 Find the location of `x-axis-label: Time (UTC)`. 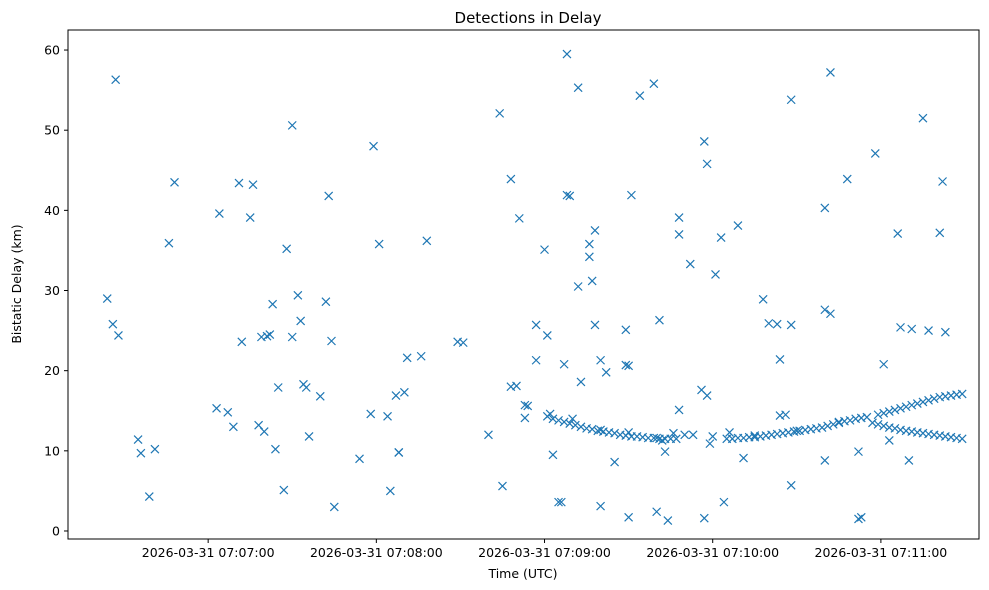

x-axis-label: Time (UTC) is located at coordinates (522, 573).